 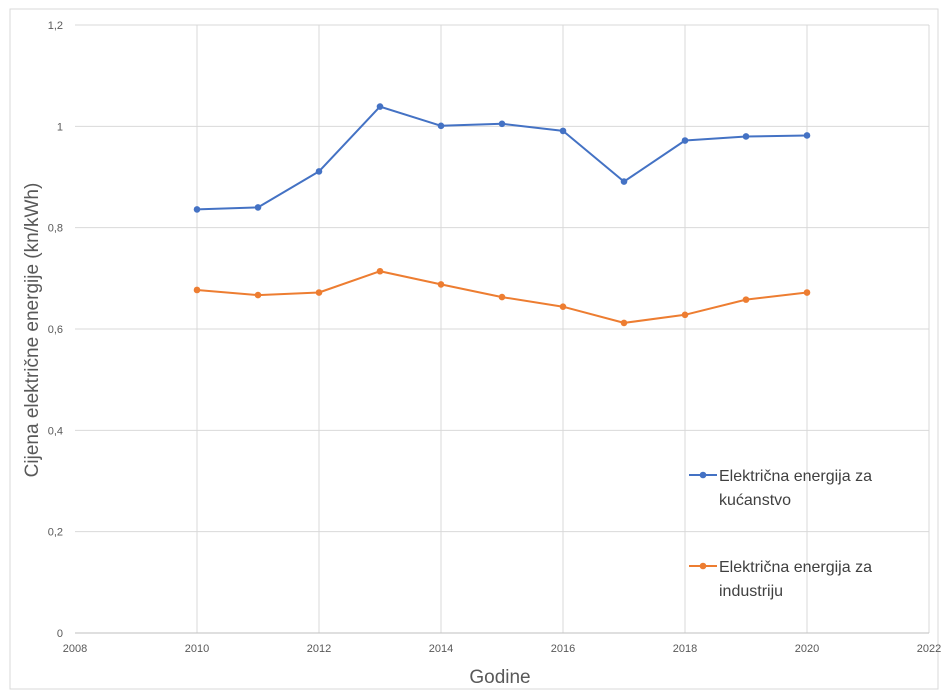 What do you see at coordinates (55, 26) in the screenshot?
I see `y-tick-label: 1,2` at bounding box center [55, 26].